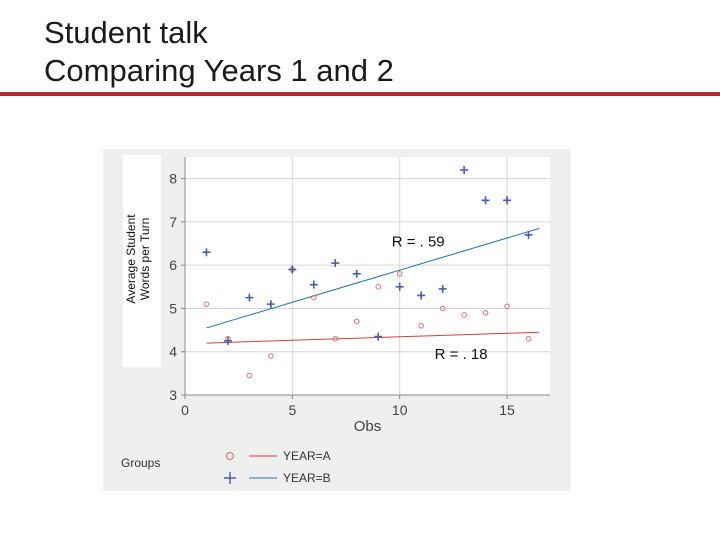 The height and width of the screenshot is (540, 720). I want to click on title-divider, so click(360, 94).